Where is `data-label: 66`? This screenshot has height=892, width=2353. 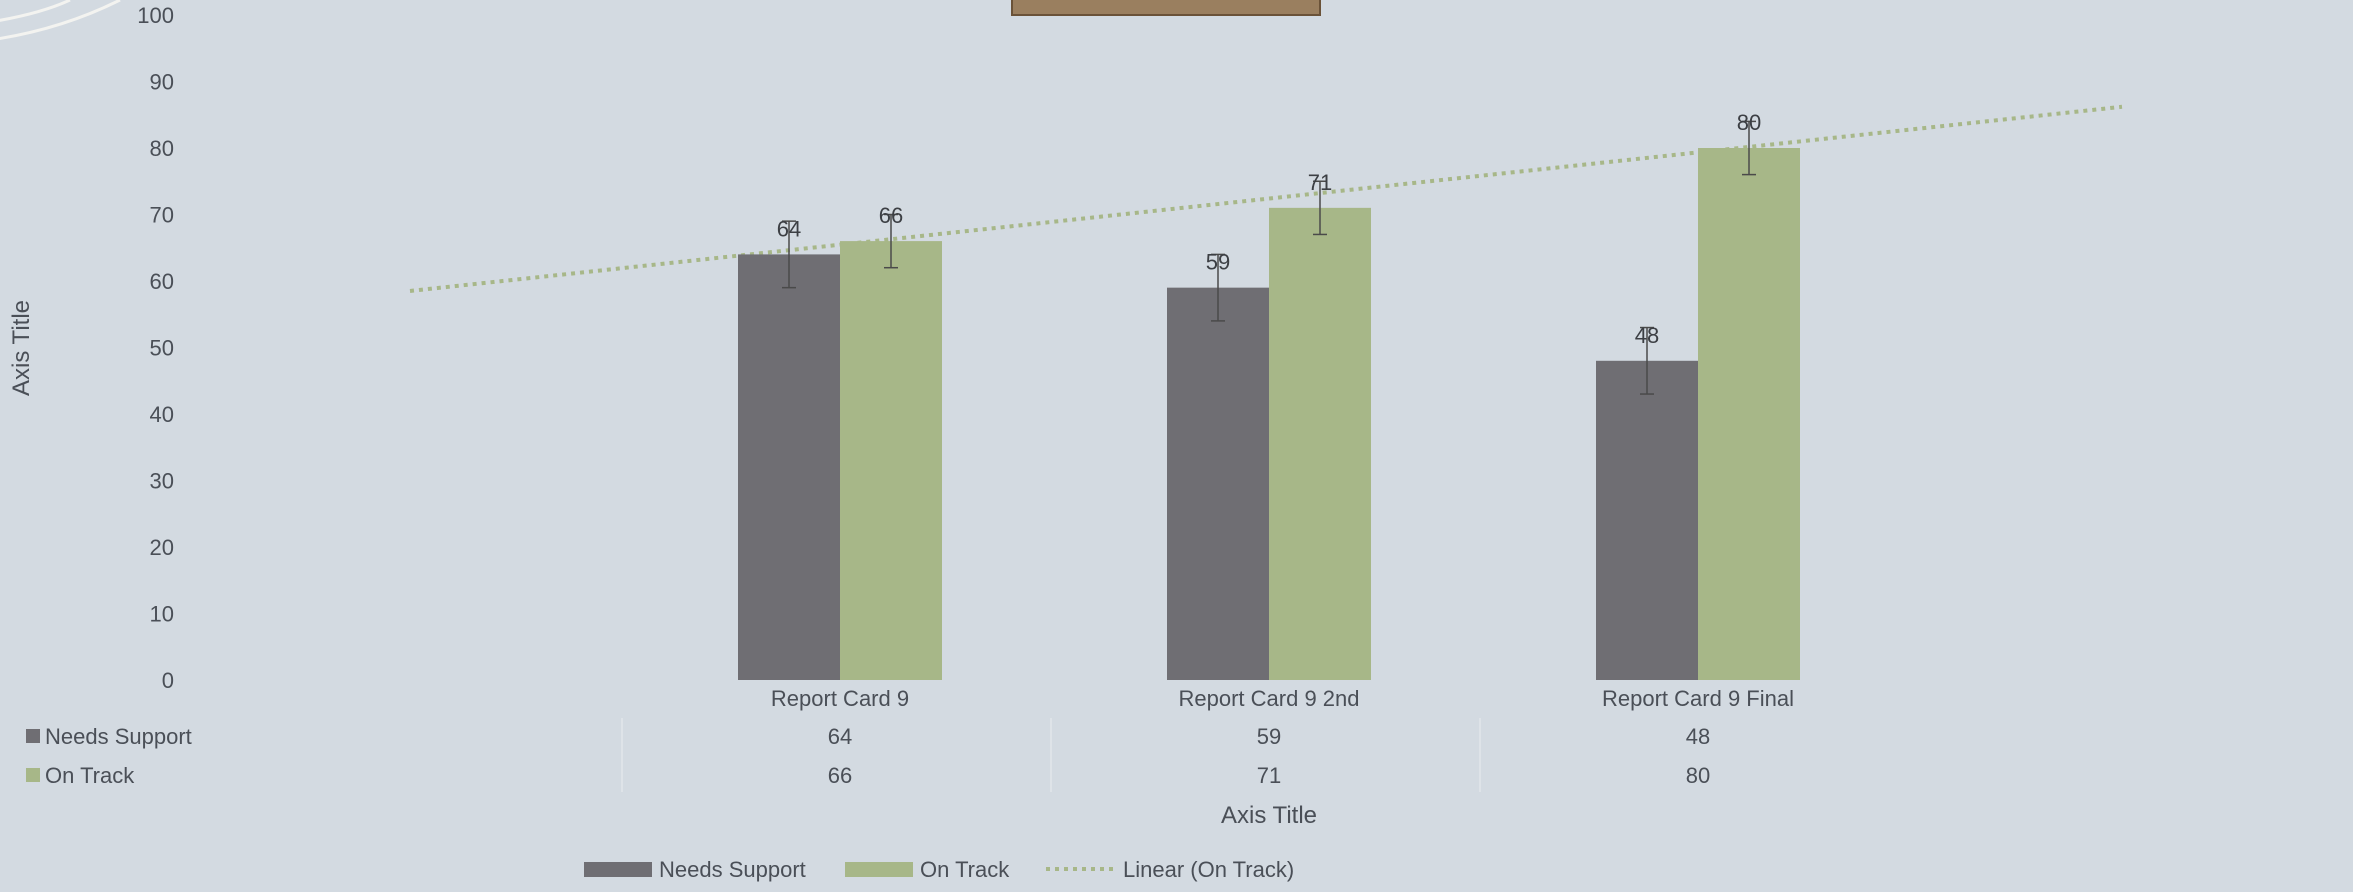
data-label: 66 is located at coordinates (891, 215).